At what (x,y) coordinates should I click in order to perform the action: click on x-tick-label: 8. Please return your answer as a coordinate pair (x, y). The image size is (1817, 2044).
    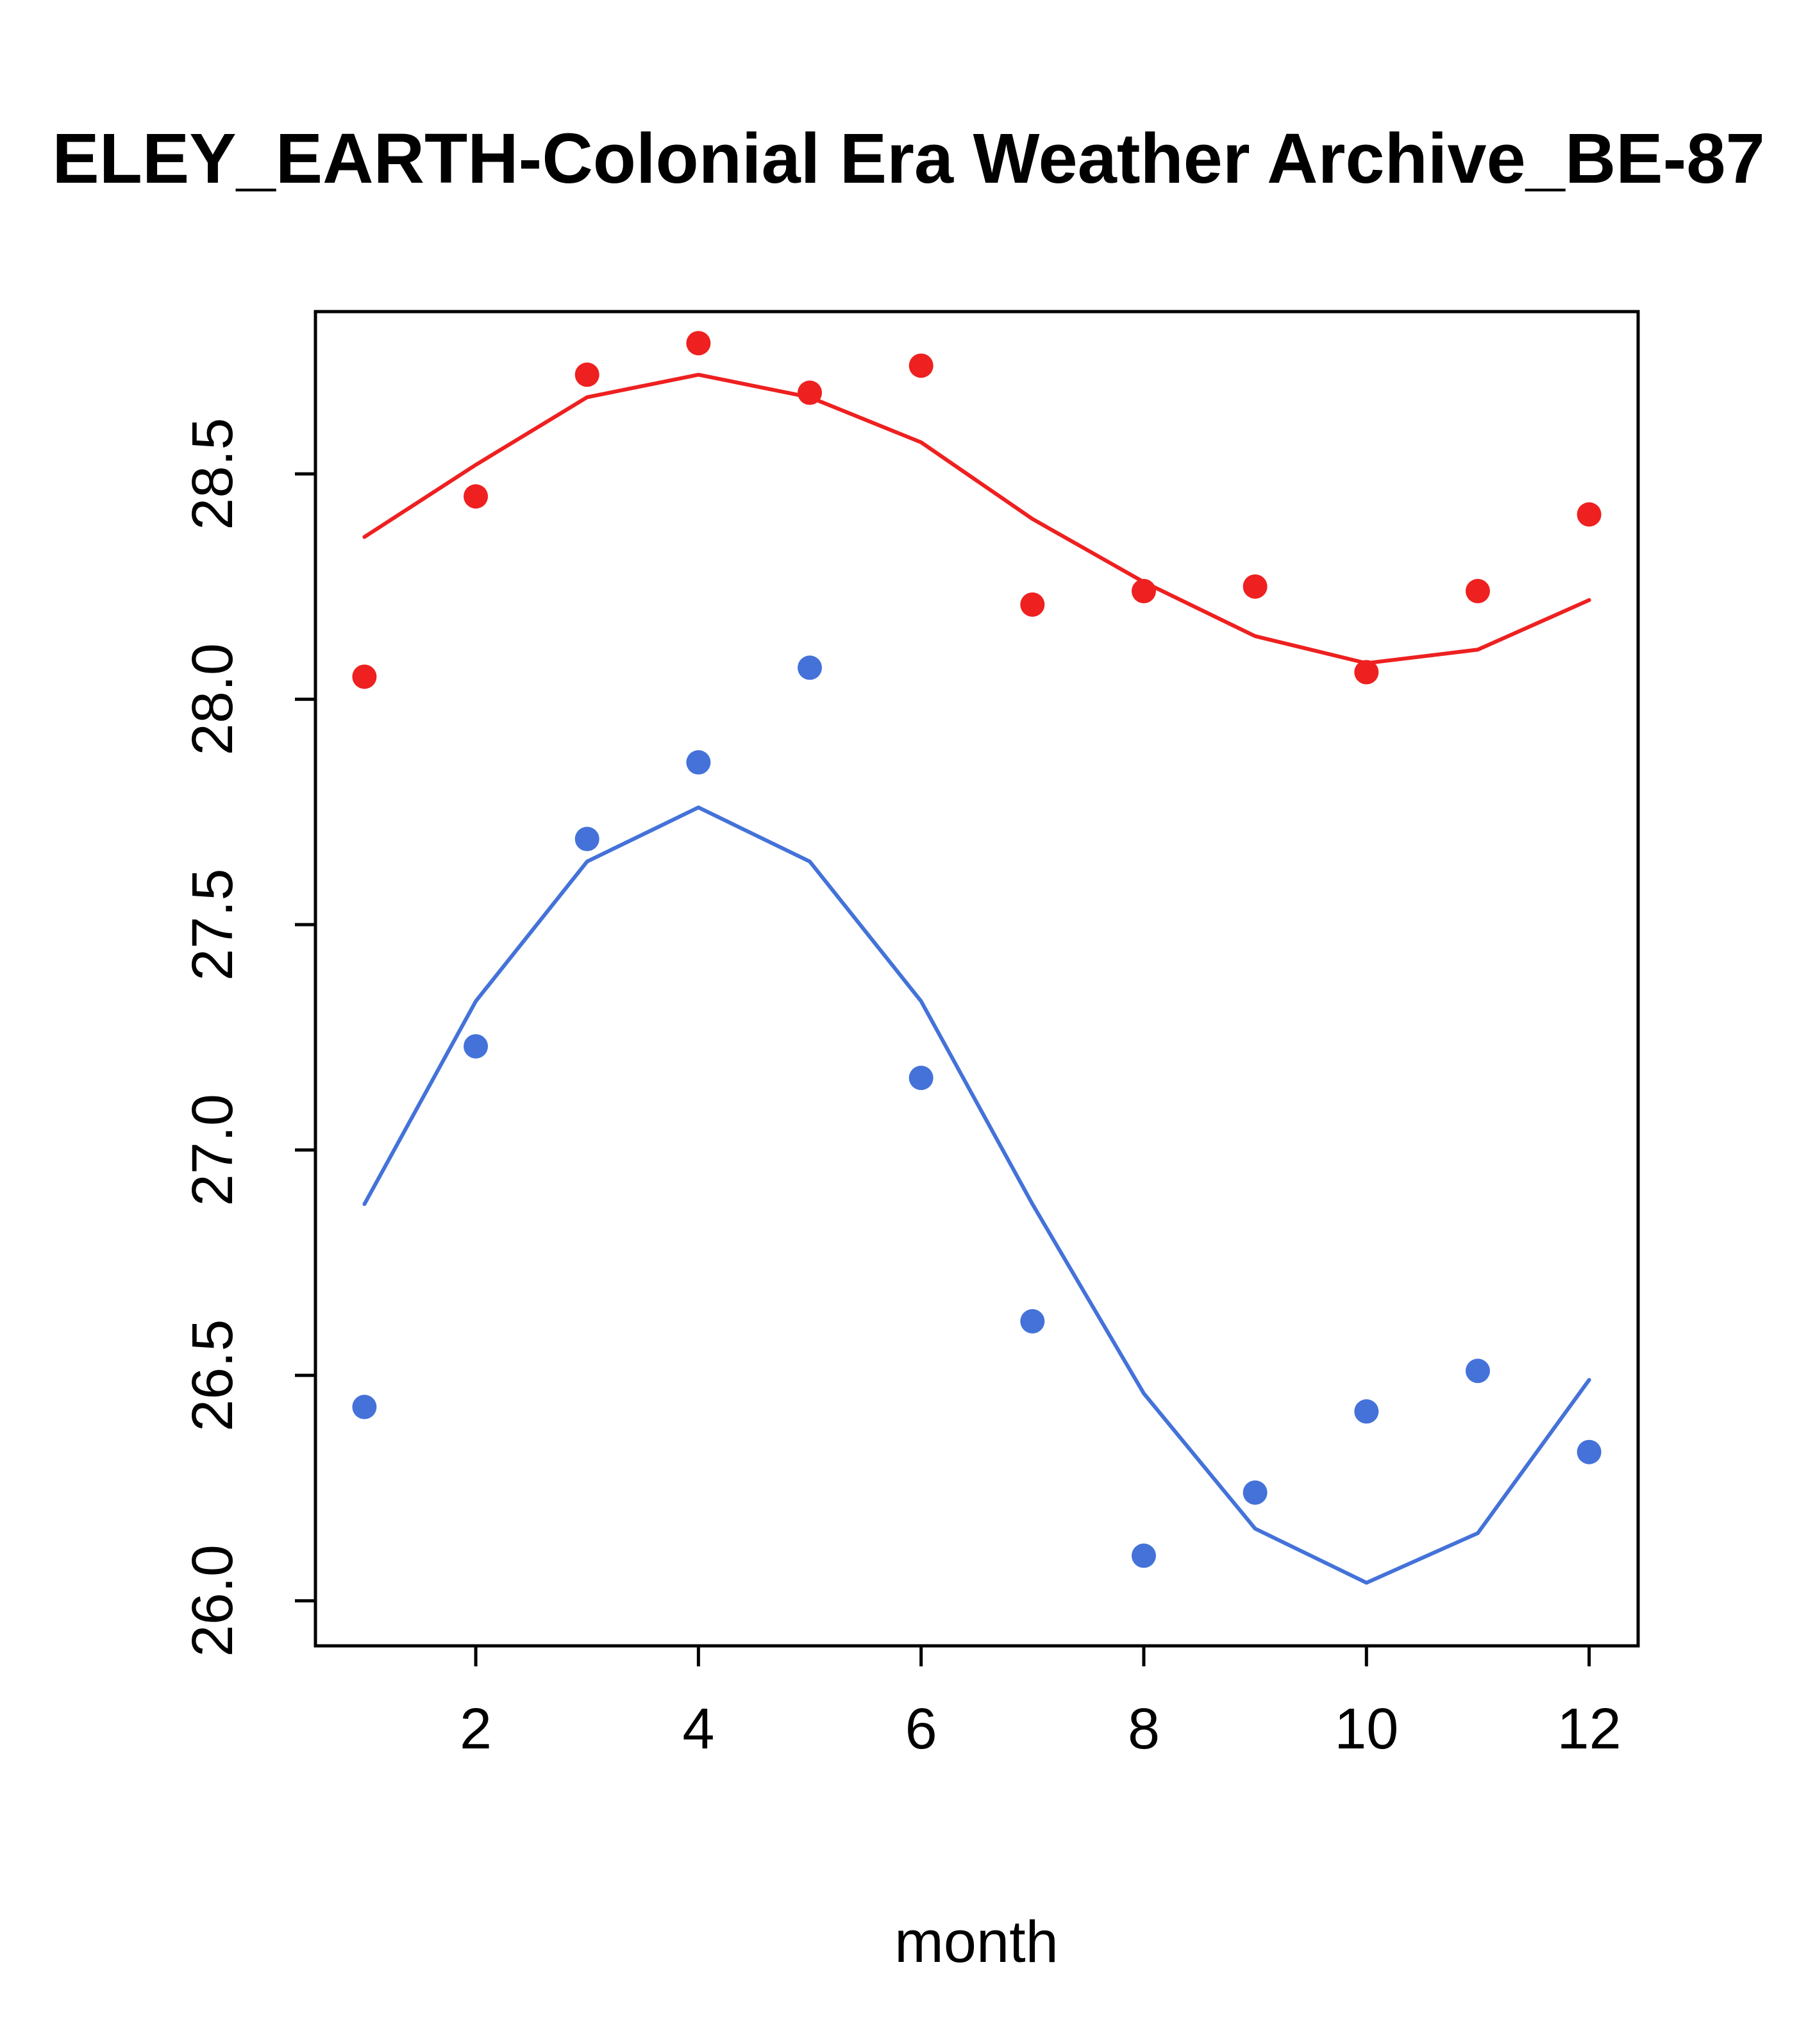
    Looking at the image, I should click on (1144, 1729).